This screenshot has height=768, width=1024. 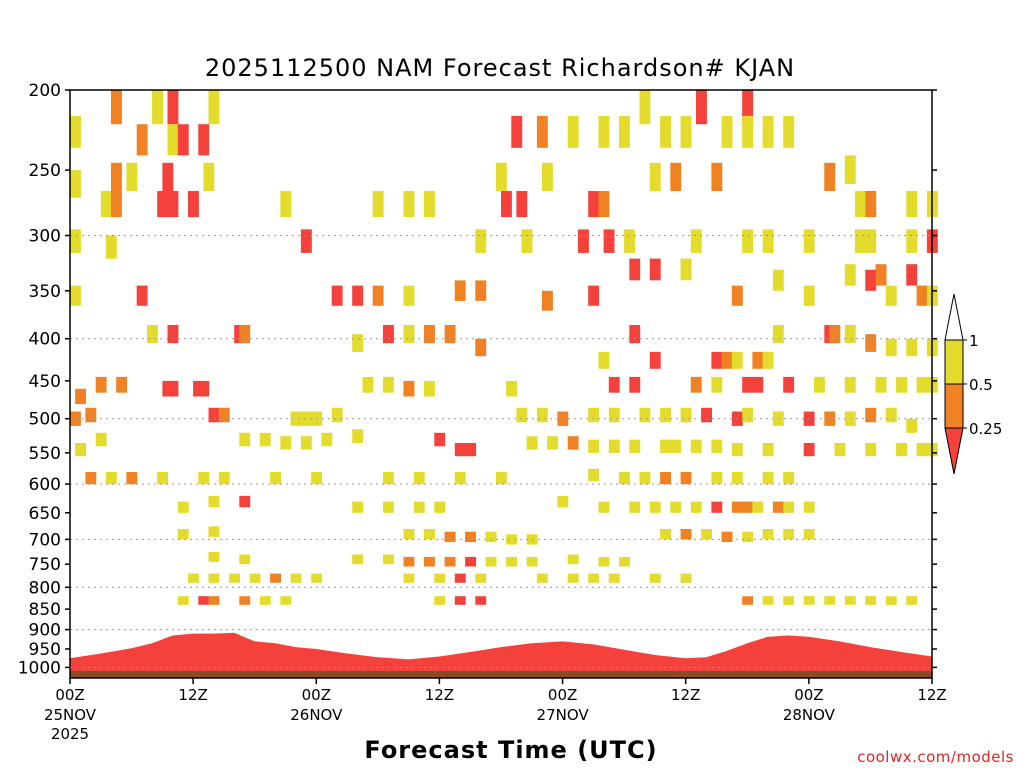 I want to click on y-tick-label: 500, so click(x=45, y=420).